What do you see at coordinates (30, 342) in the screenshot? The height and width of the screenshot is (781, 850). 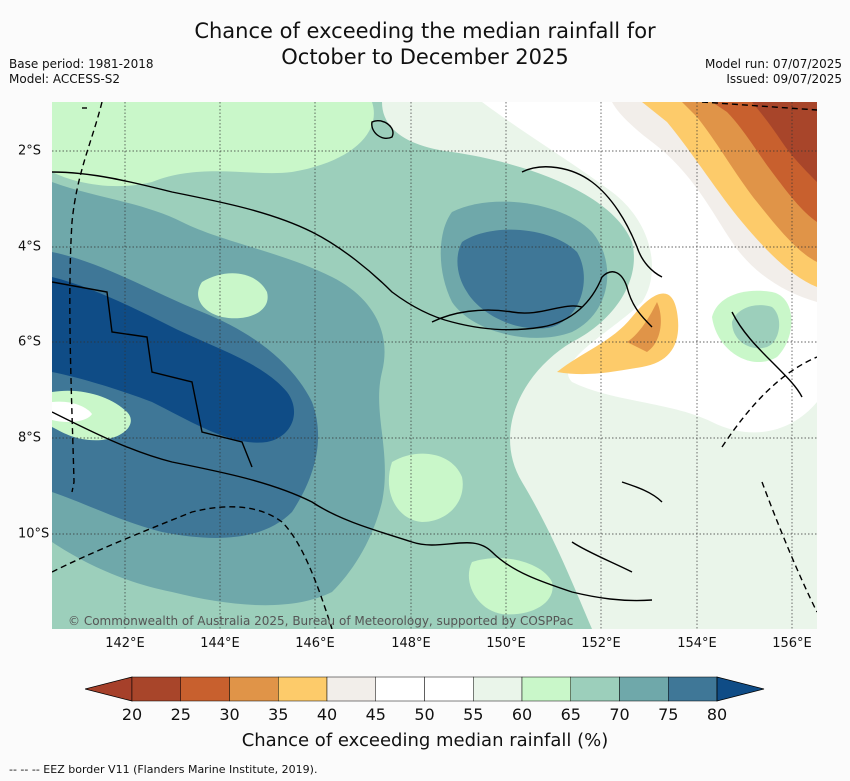 I see `lat-label: 6°S` at bounding box center [30, 342].